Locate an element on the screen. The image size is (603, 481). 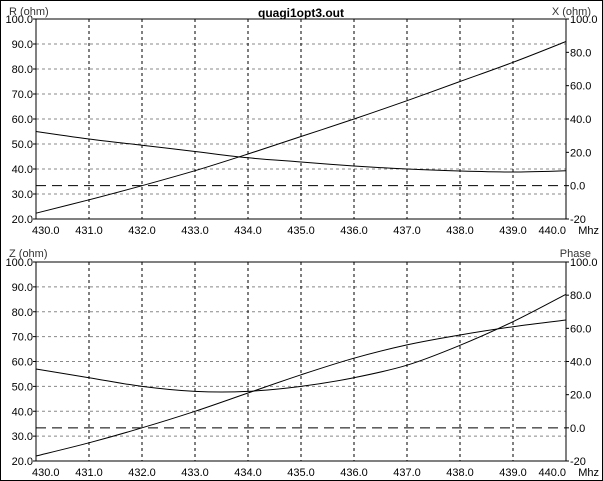
chart2-right-tick-label: 100.0 is located at coordinates (584, 263).